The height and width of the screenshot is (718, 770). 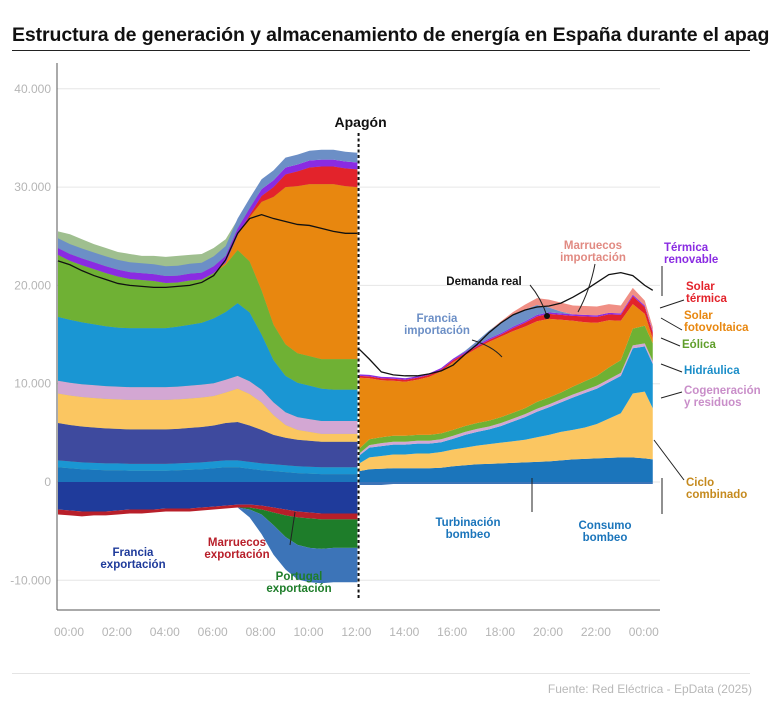 I want to click on x-tick-label: 20:00, so click(x=548, y=632).